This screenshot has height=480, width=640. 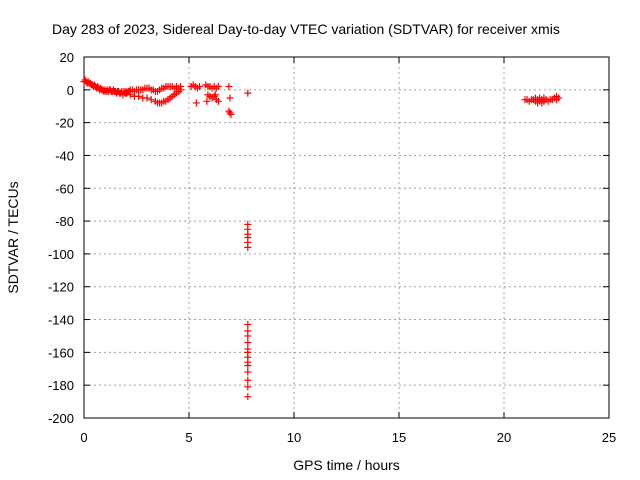 What do you see at coordinates (61, 254) in the screenshot?
I see `y-tick-label: -100` at bounding box center [61, 254].